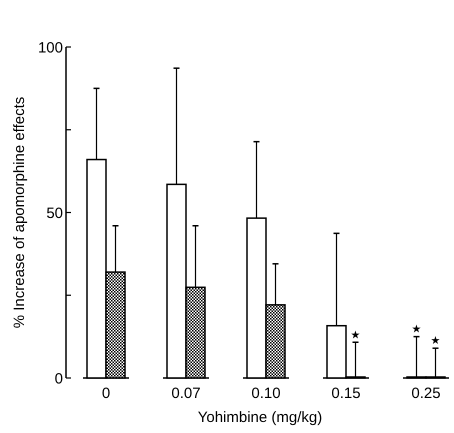  What do you see at coordinates (260, 417) in the screenshot?
I see `x-axis-title: Yohimbine (mg/kg)` at bounding box center [260, 417].